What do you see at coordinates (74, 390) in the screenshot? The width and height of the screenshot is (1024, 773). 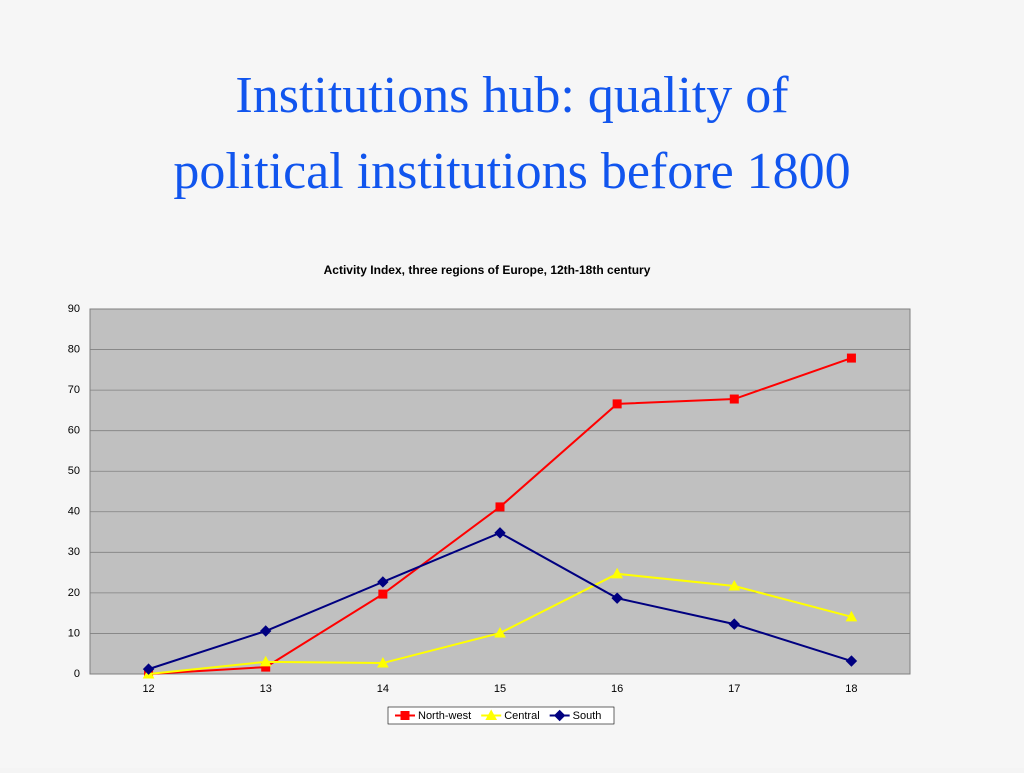 I see `y-tick-label: 70` at bounding box center [74, 390].